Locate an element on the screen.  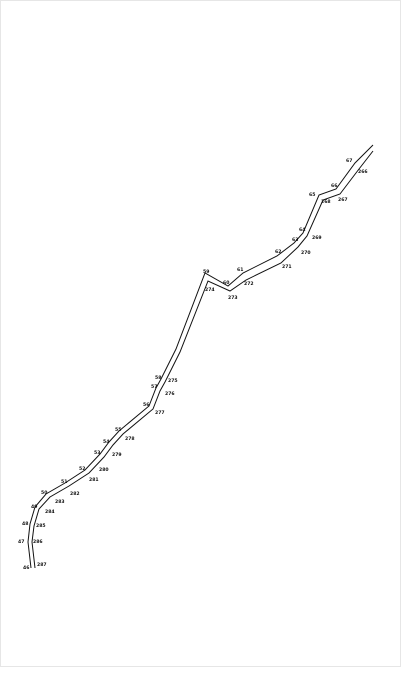
left-station-label: 58 is located at coordinates (158, 378).